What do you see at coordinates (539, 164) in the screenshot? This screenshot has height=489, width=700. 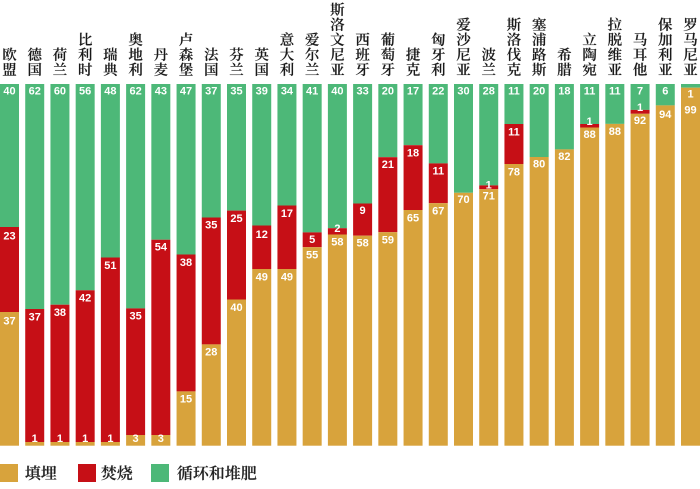 I see `svg-text: 80` at bounding box center [539, 164].